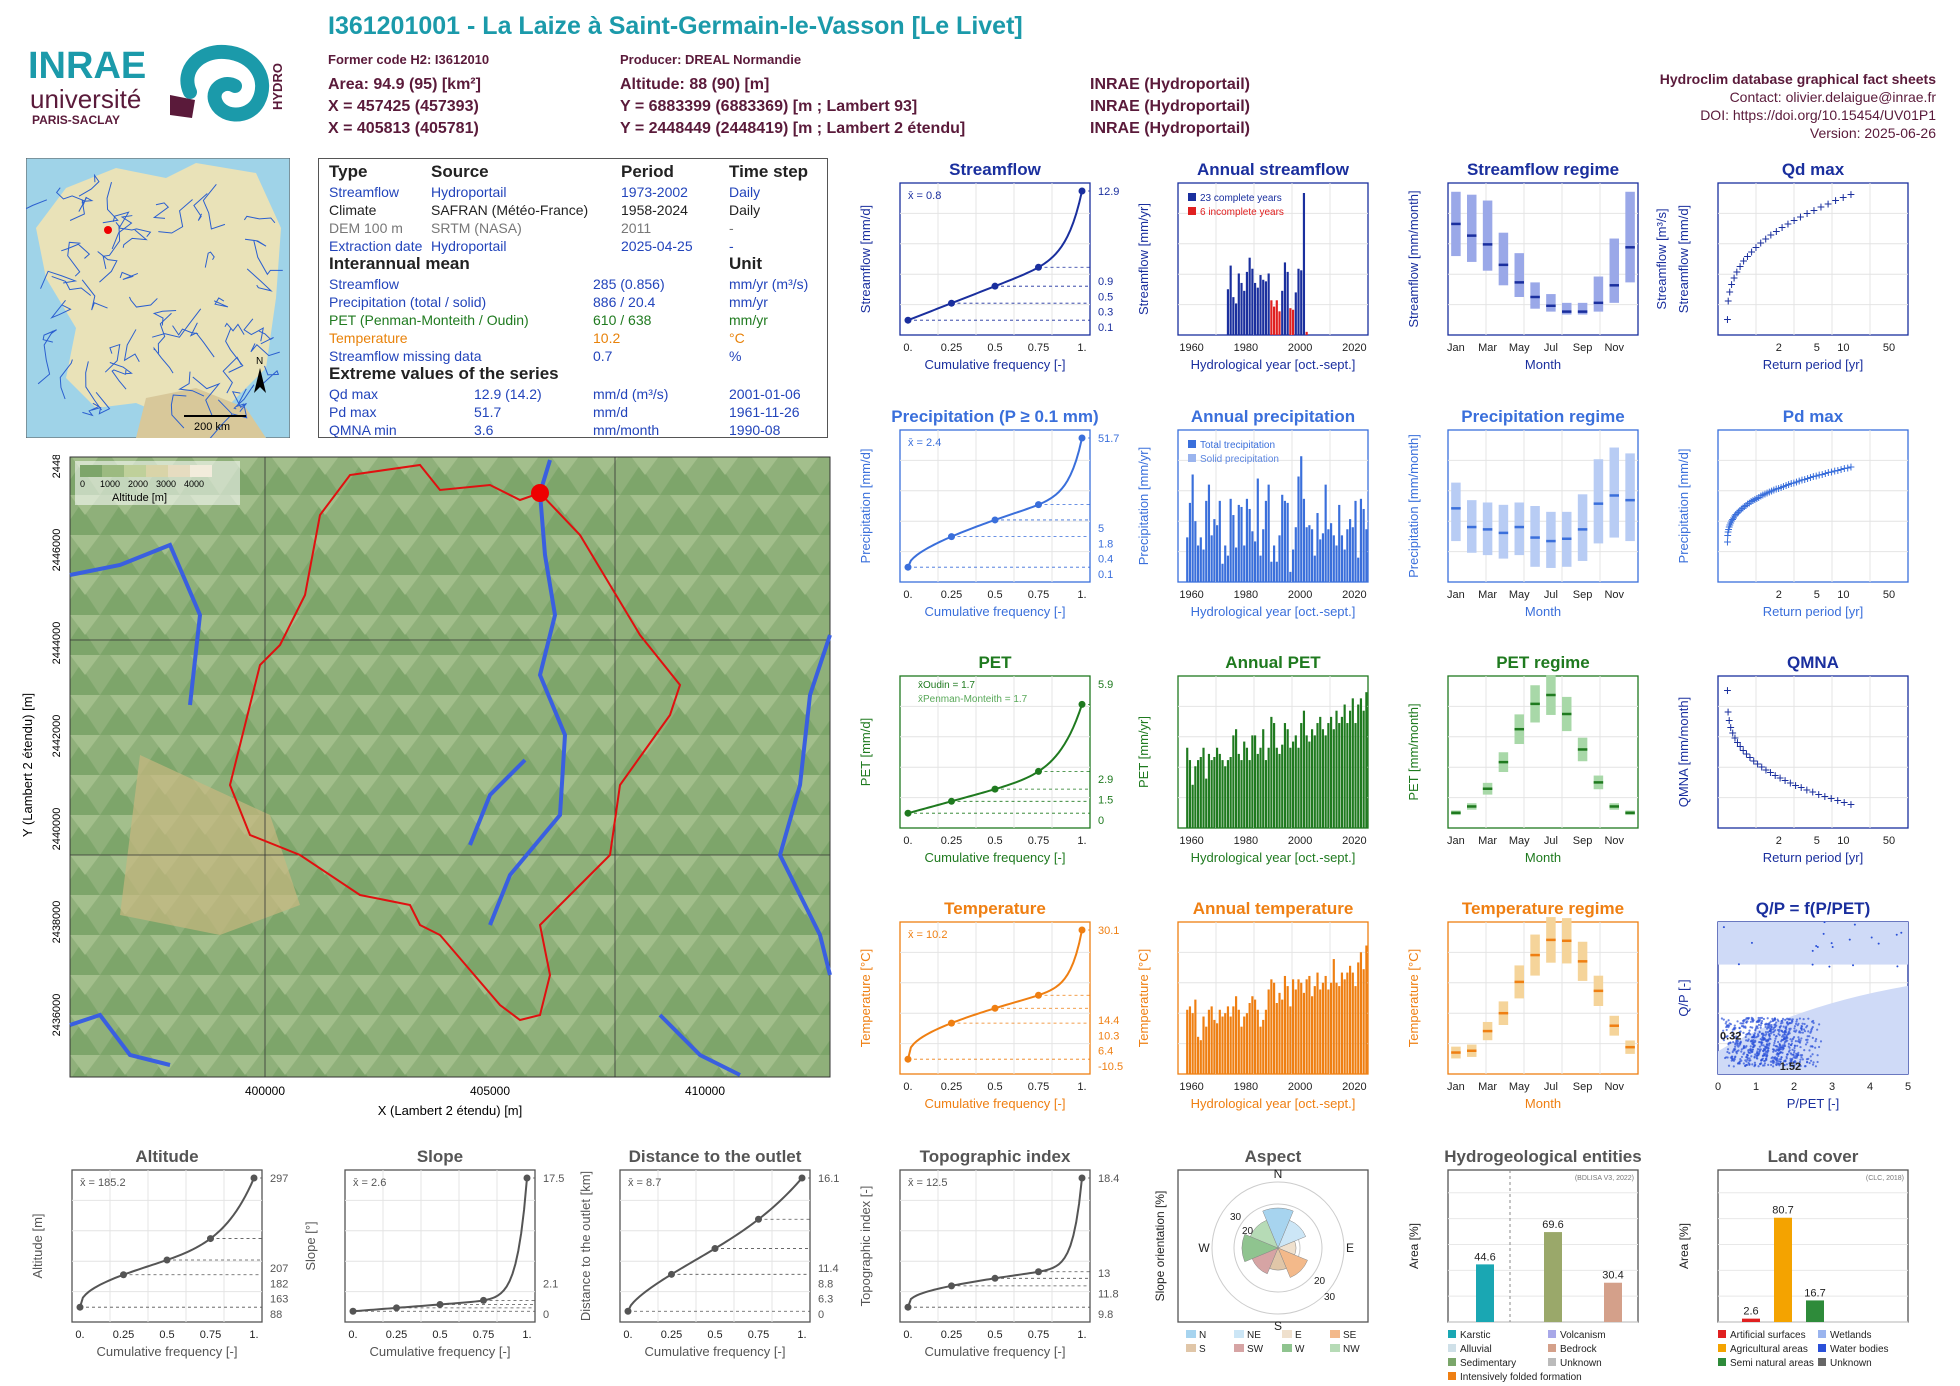  I want to click on x-axis-label: Return period [yr], so click(1813, 611).